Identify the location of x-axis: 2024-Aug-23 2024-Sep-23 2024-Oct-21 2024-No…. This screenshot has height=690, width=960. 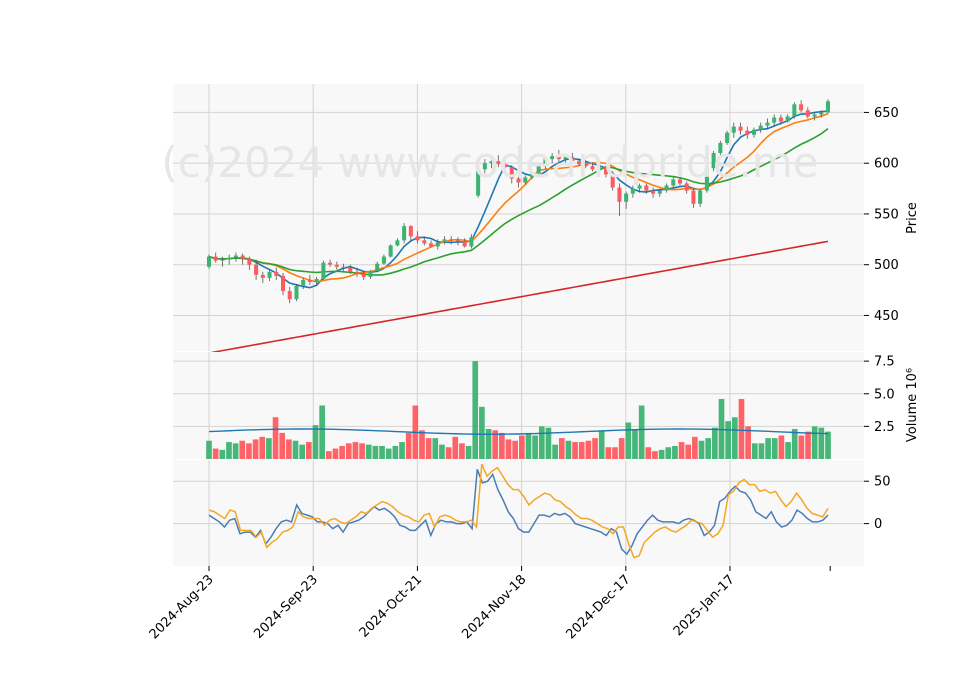
(489, 604).